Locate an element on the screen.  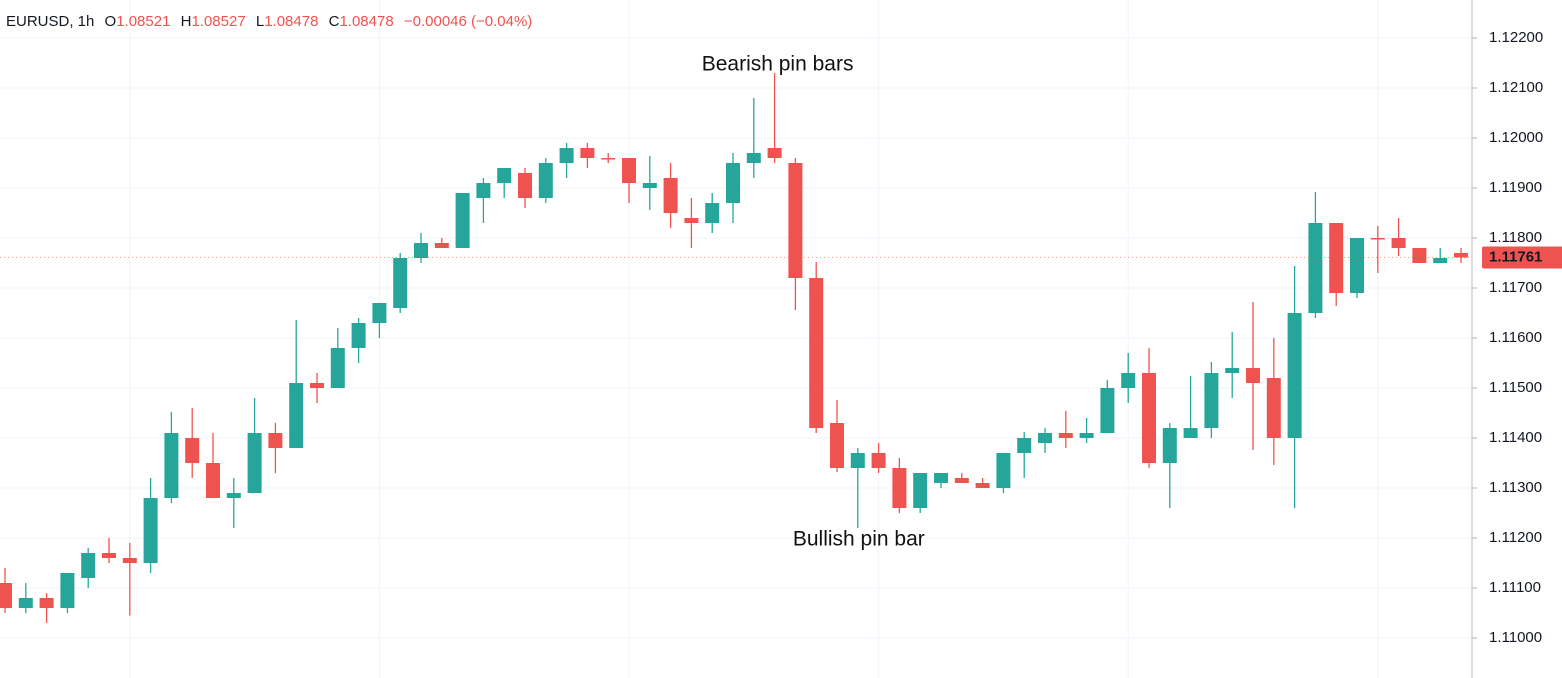
last-price-label: 1.11761 is located at coordinates (1515, 256).